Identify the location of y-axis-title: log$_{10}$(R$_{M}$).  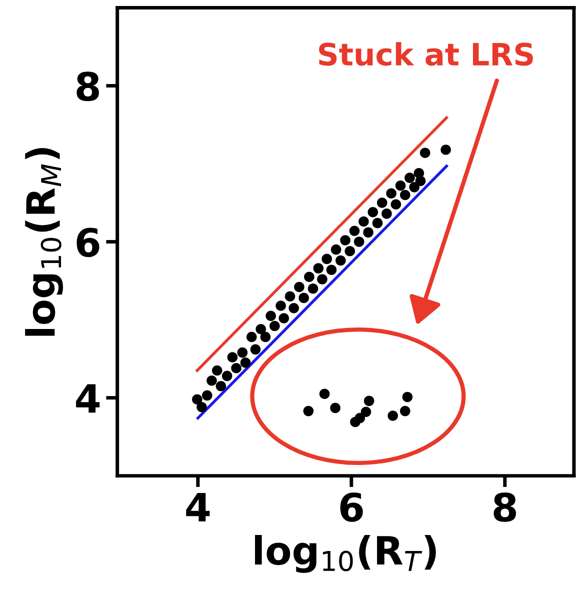
(44, 242).